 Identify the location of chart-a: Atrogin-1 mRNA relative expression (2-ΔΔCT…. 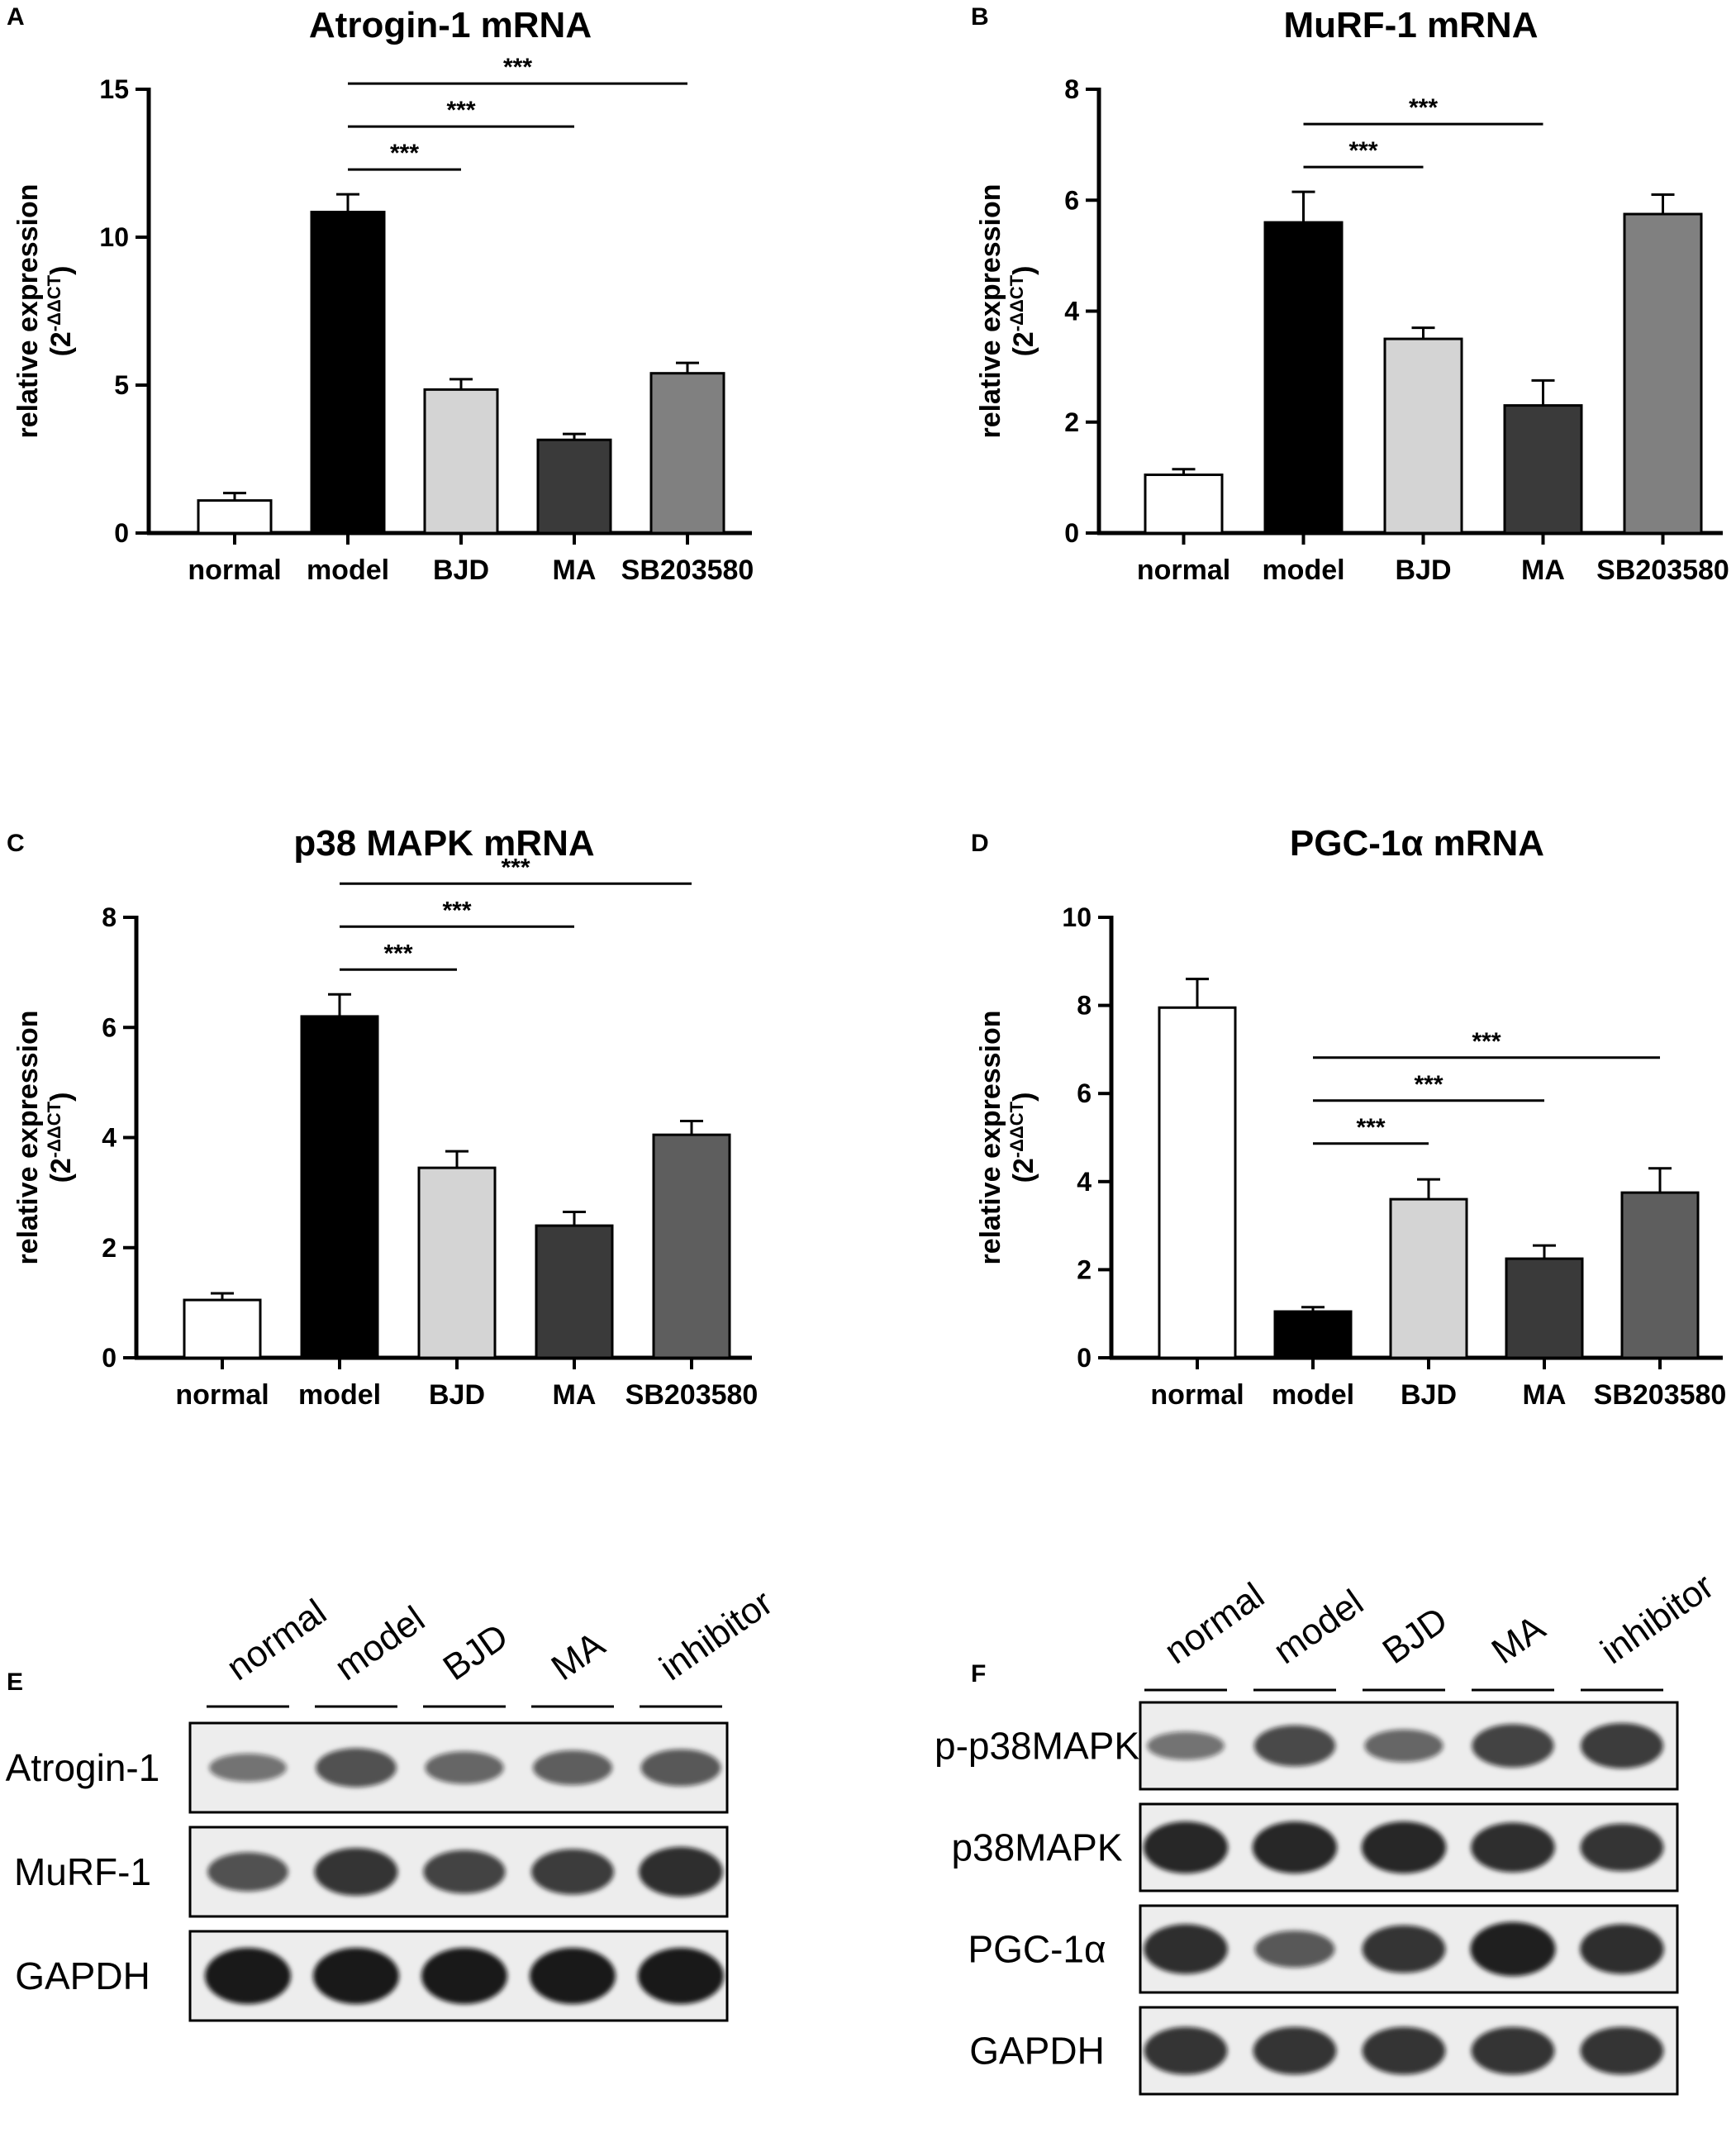
(383, 295).